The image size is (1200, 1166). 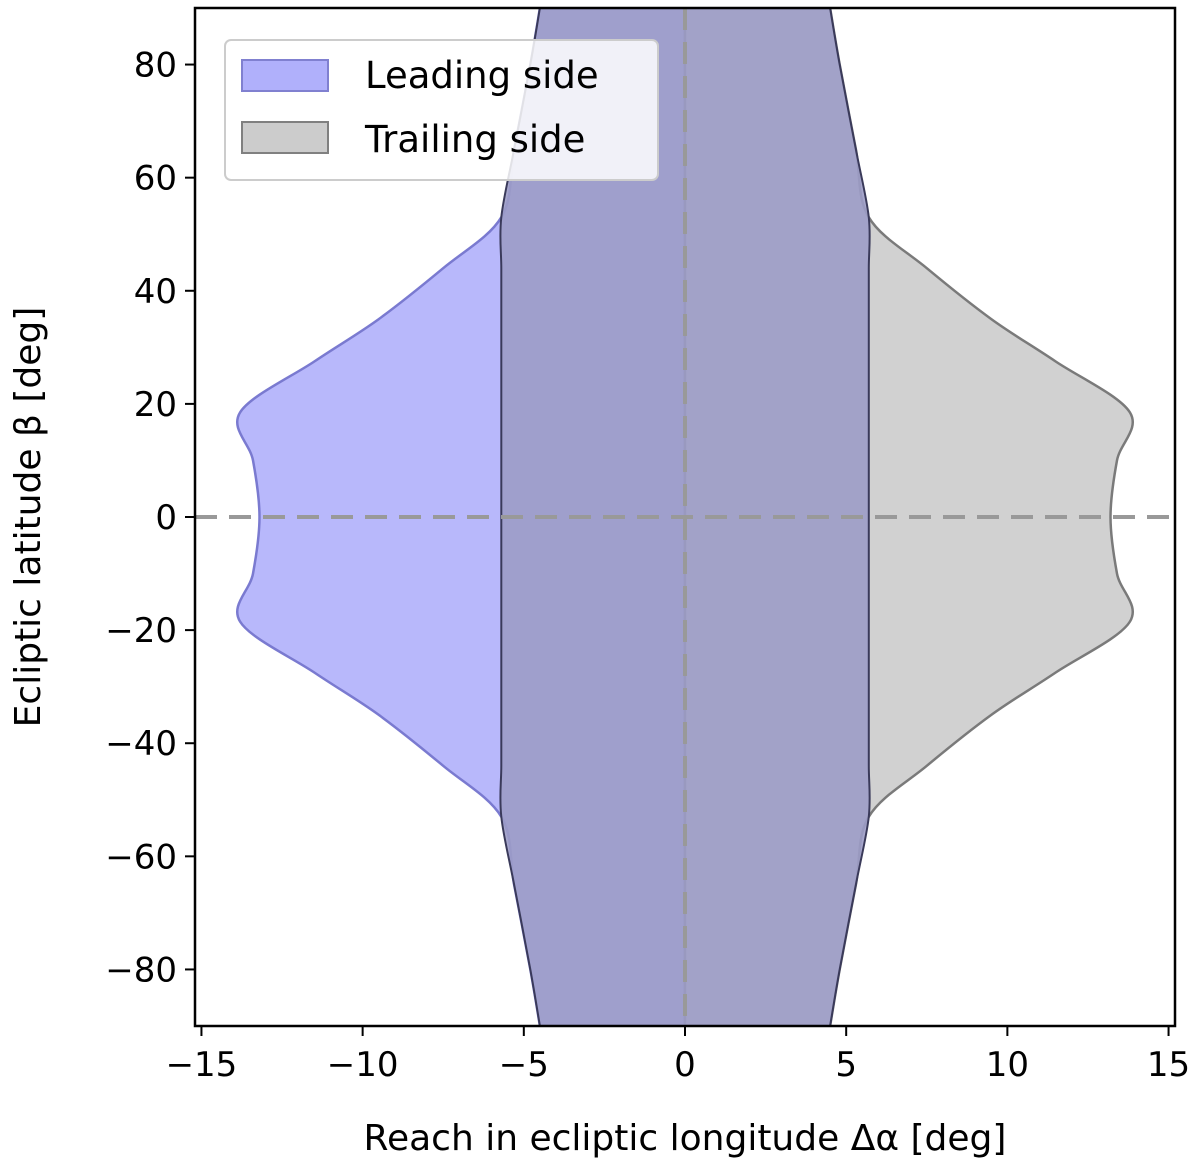 I want to click on y-tick-label: 40, so click(x=155, y=292).